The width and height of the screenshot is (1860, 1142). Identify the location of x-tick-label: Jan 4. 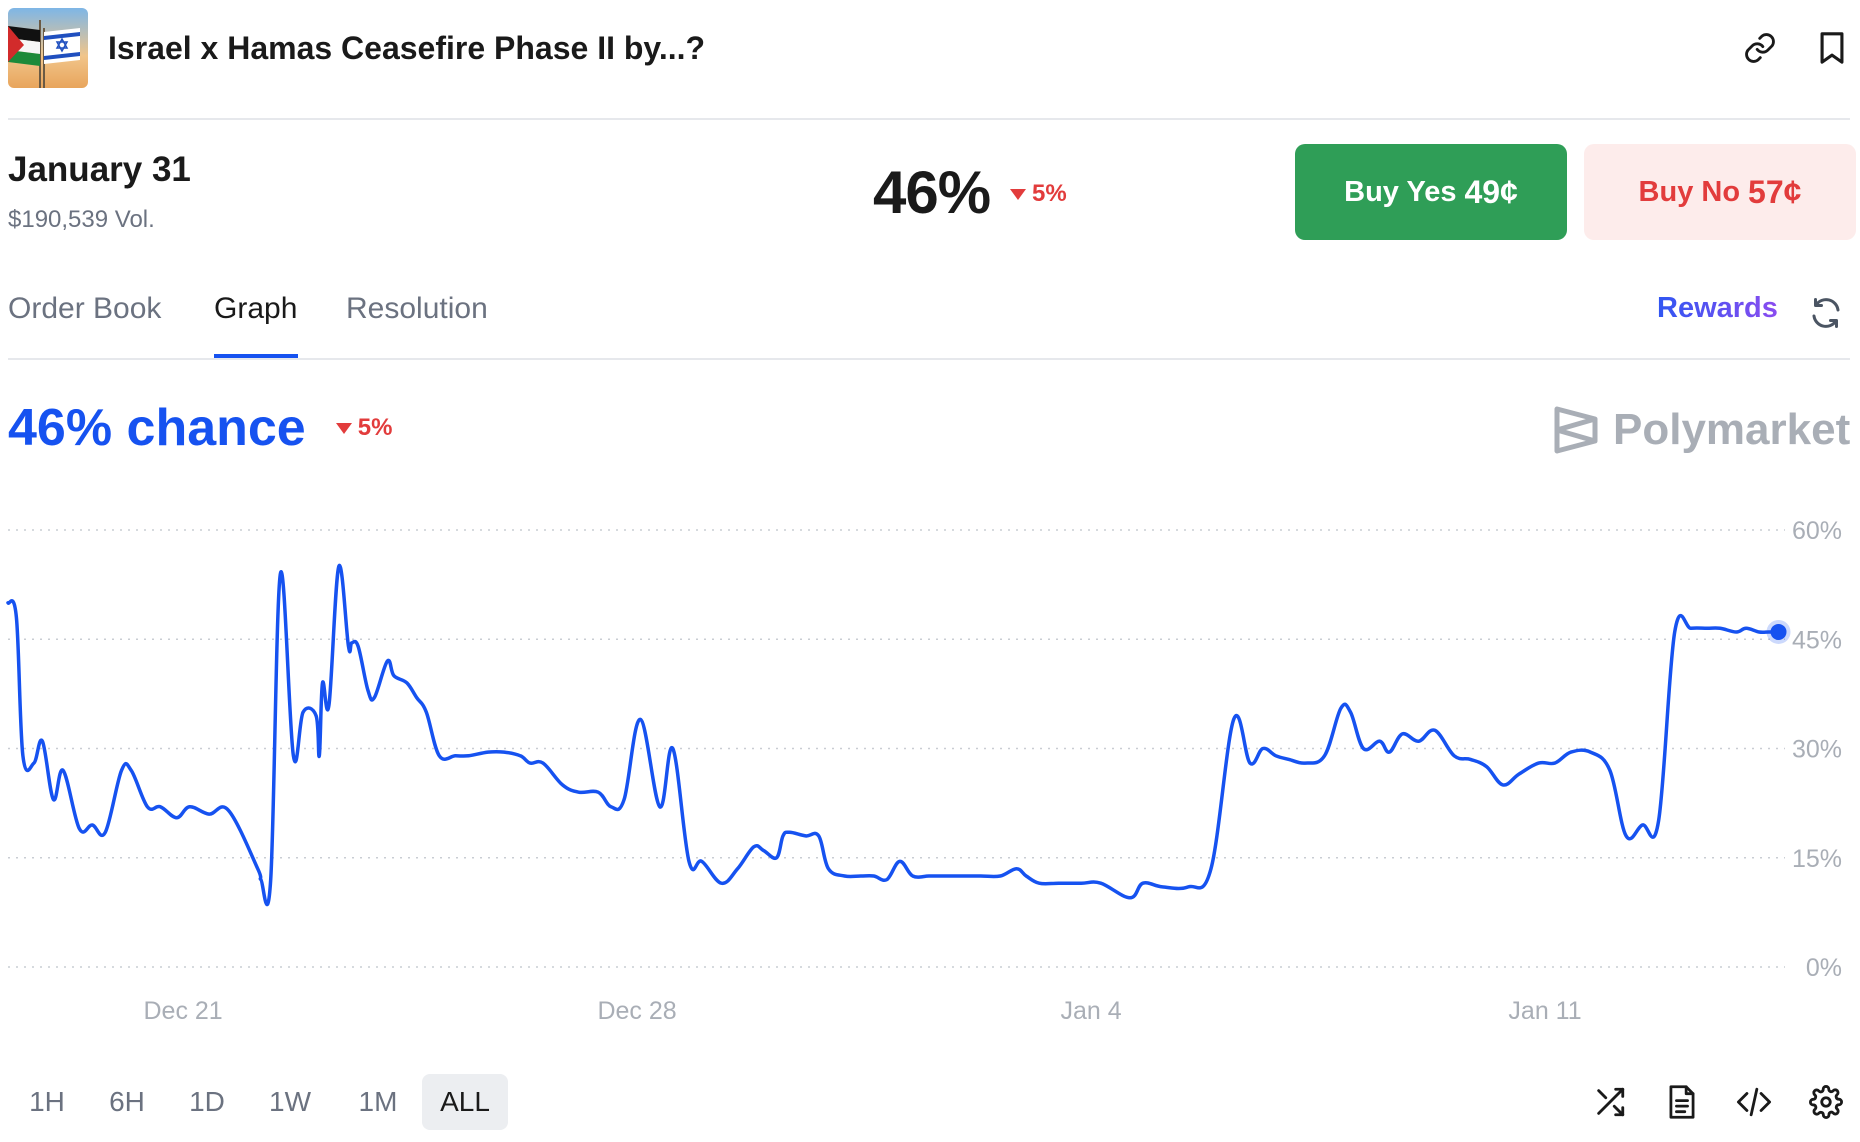
(1090, 1011).